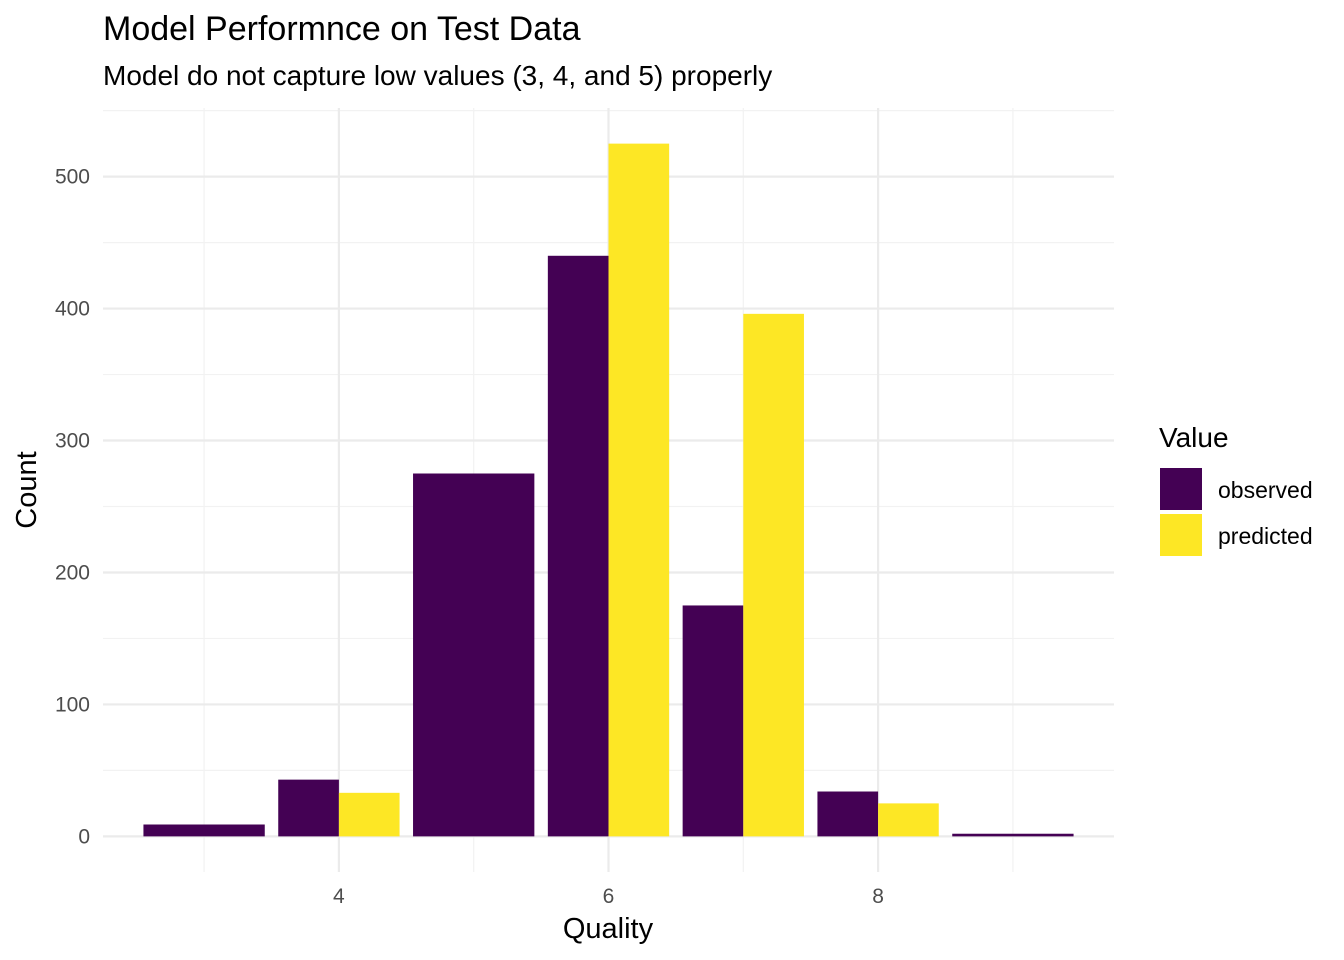  I want to click on x-tick-label: 8, so click(878, 896).